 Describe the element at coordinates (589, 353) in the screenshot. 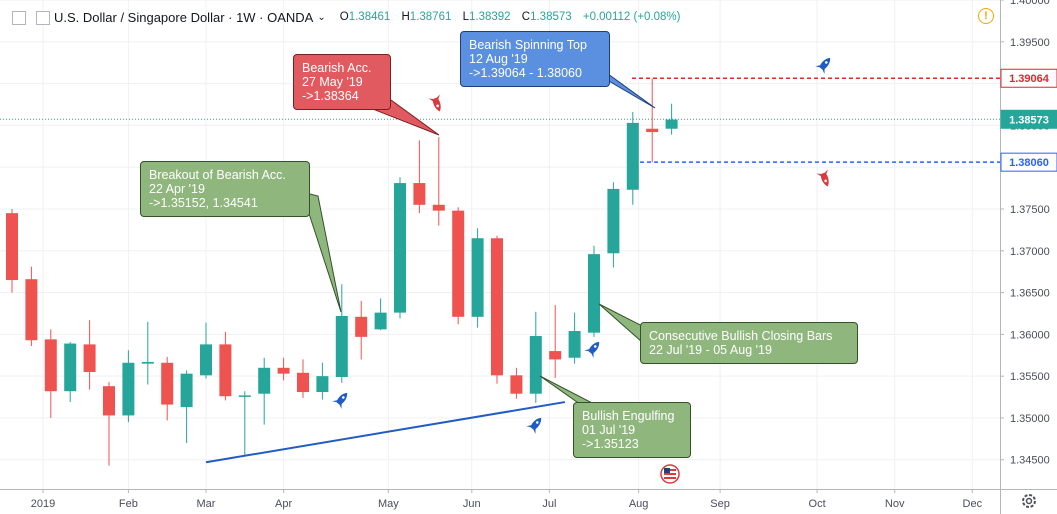

I see `up-arrow-rocket-icon-3-fins` at that location.